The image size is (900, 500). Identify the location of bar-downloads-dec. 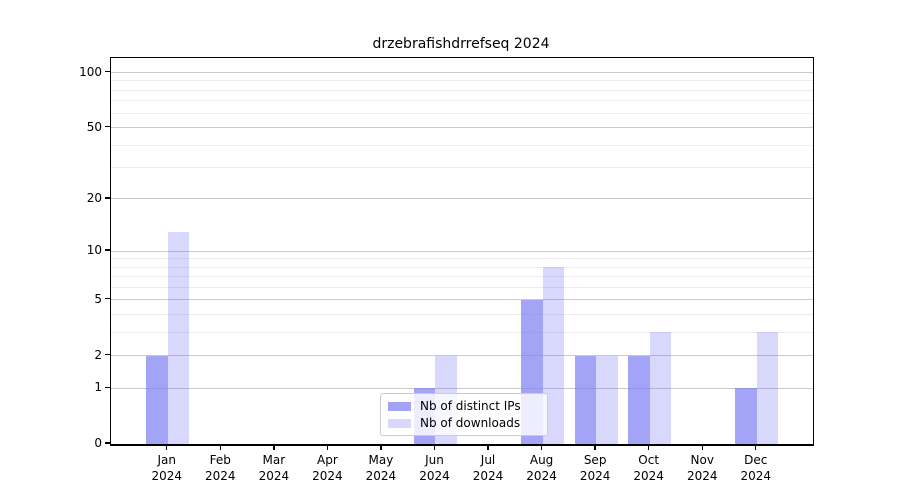
(767, 388).